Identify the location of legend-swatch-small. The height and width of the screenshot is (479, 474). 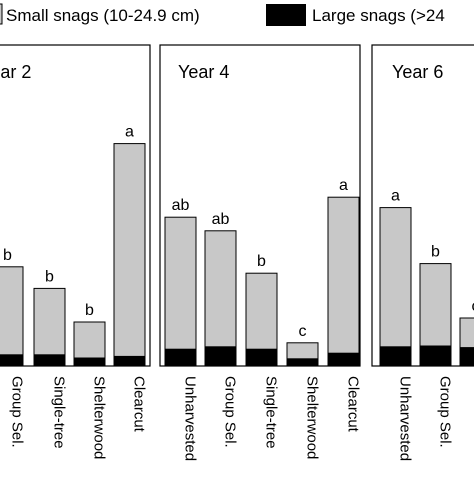
(1, 14).